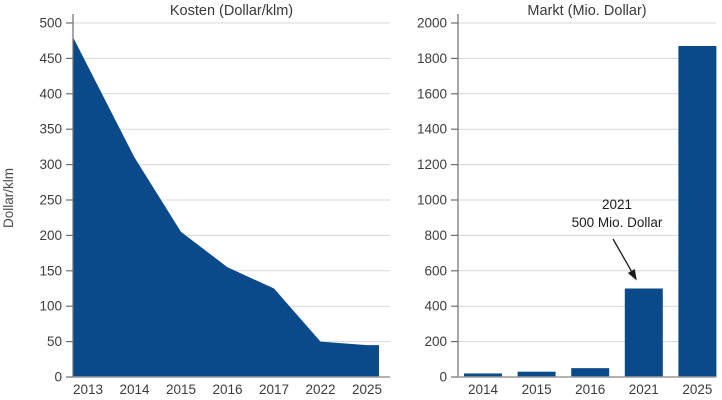 The height and width of the screenshot is (400, 722). Describe the element at coordinates (231, 11) in the screenshot. I see `kosten-chart-title: Kosten (Dollar/klm)` at that location.